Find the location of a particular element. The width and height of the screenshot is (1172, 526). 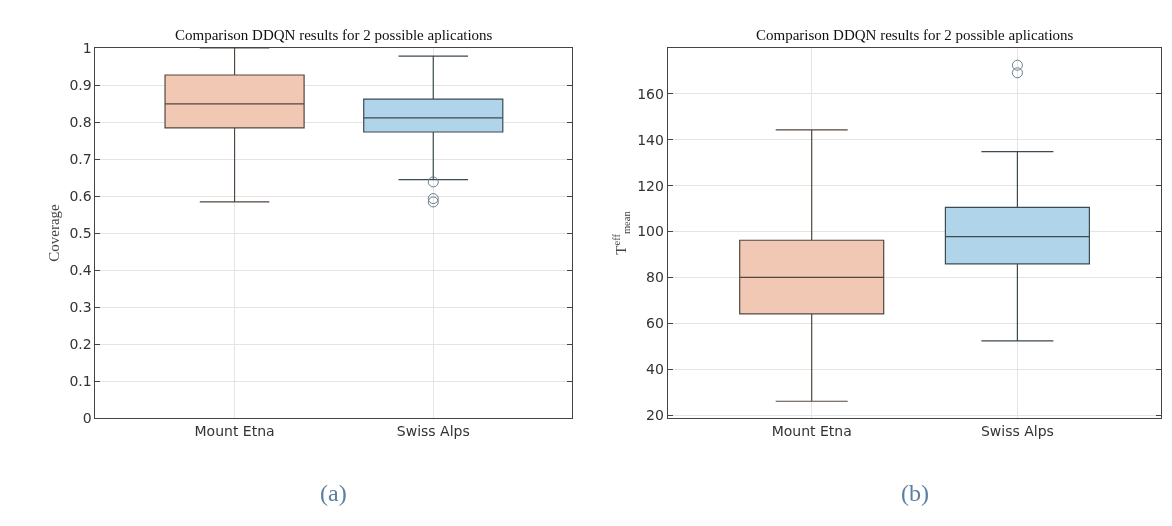

y-tick-label: 140 is located at coordinates (650, 139).